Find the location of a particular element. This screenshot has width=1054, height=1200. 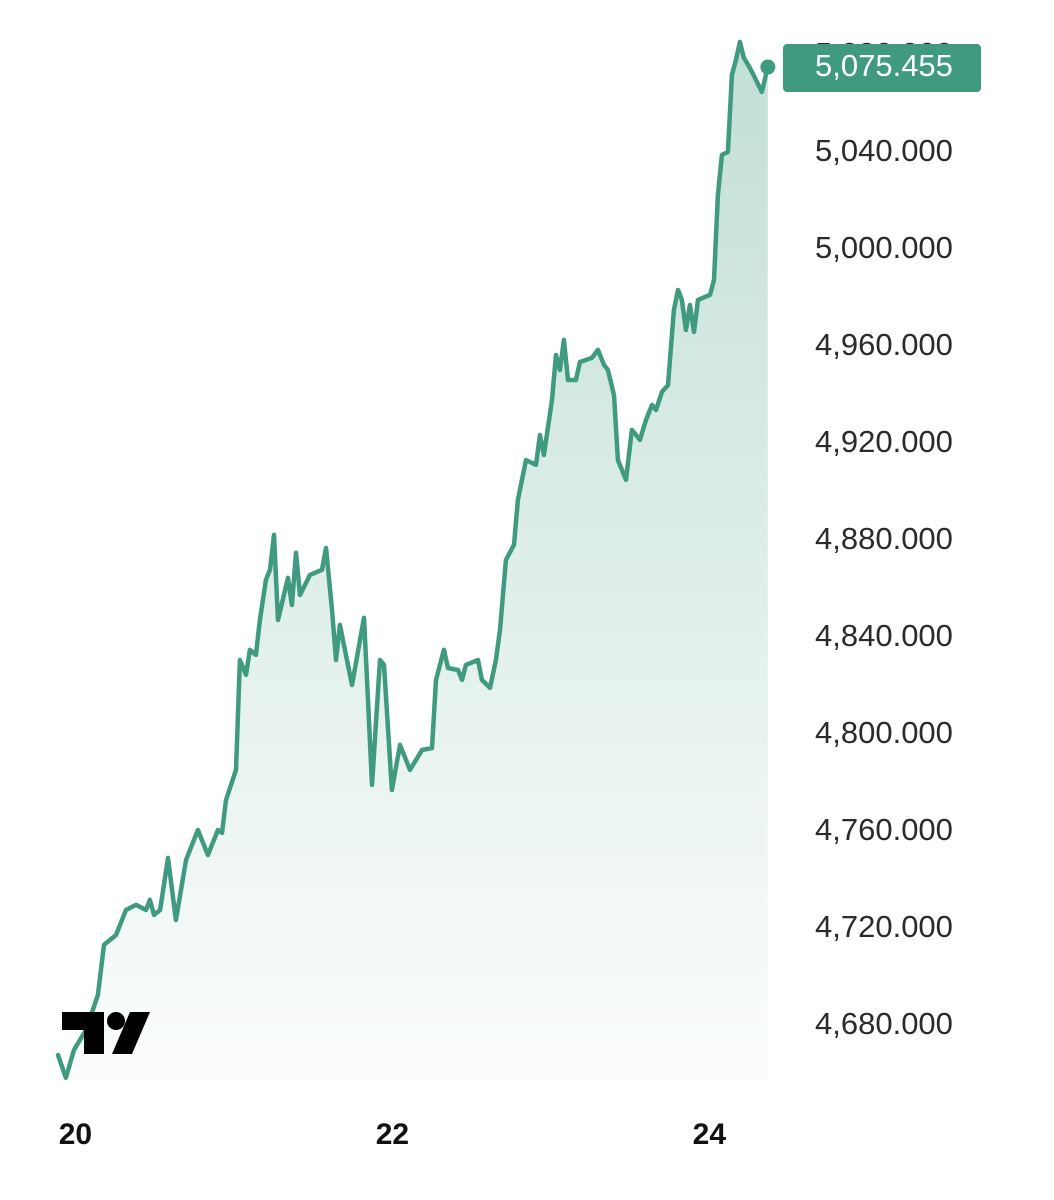

price-label: 5,075.455 is located at coordinates (884, 65).